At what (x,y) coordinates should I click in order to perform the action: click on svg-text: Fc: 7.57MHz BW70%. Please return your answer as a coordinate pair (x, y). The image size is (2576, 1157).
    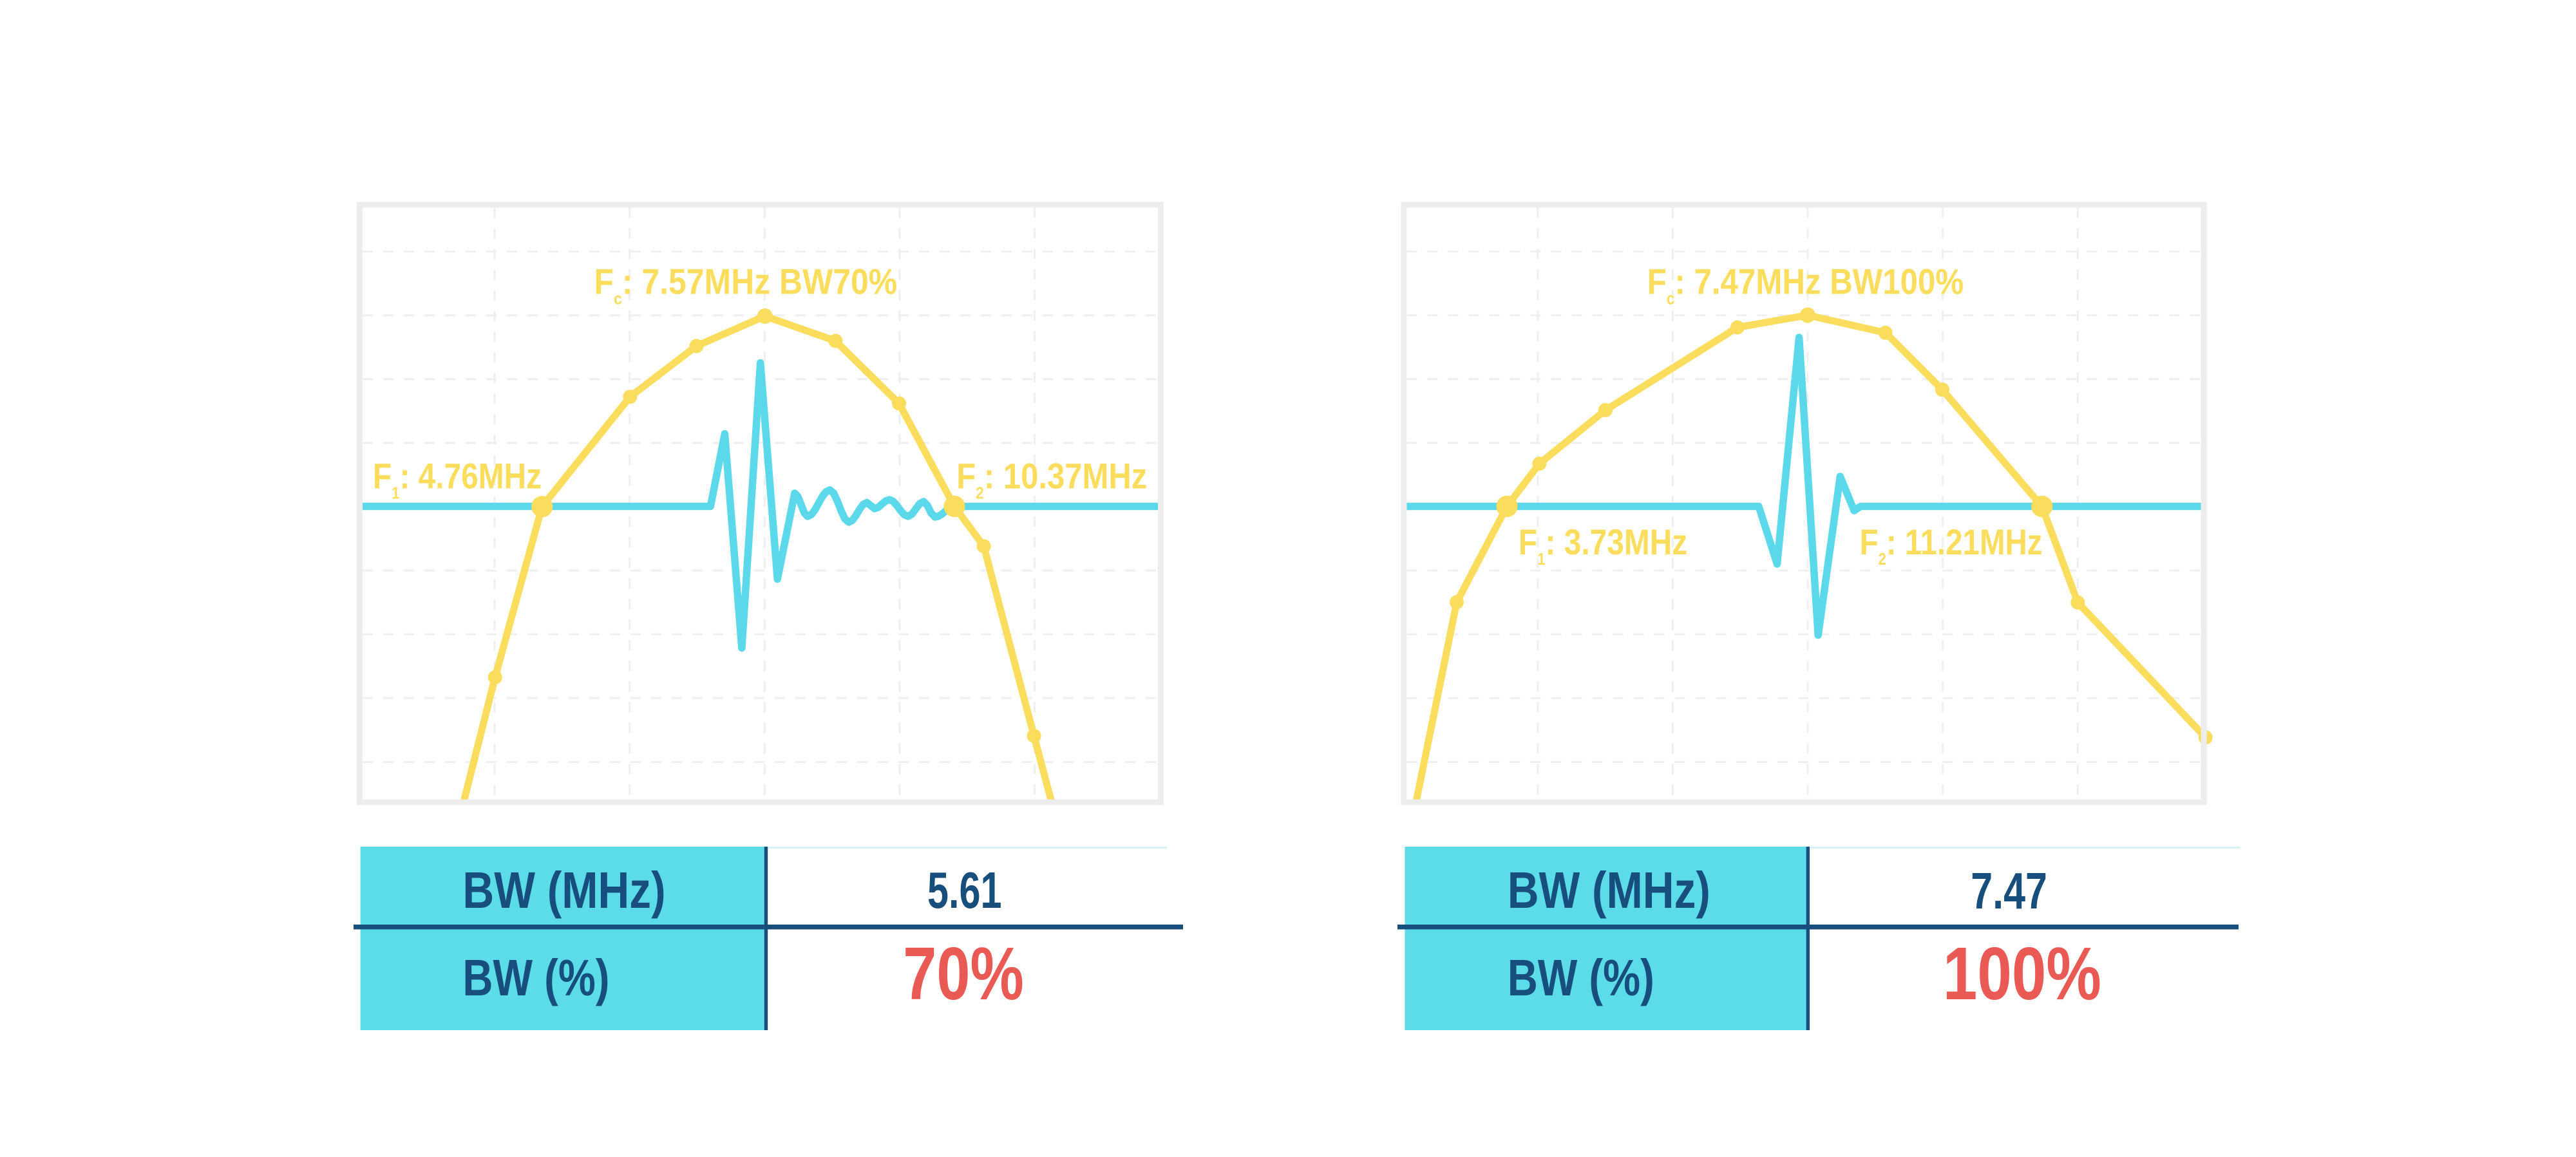
    Looking at the image, I should click on (746, 285).